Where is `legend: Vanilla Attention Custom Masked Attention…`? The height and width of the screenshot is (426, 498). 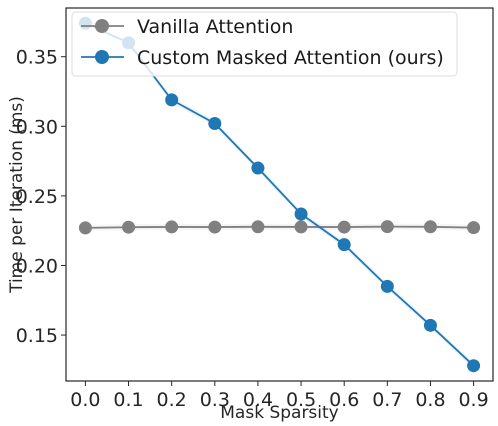 legend: Vanilla Attention Custom Masked Attention… is located at coordinates (264, 44).